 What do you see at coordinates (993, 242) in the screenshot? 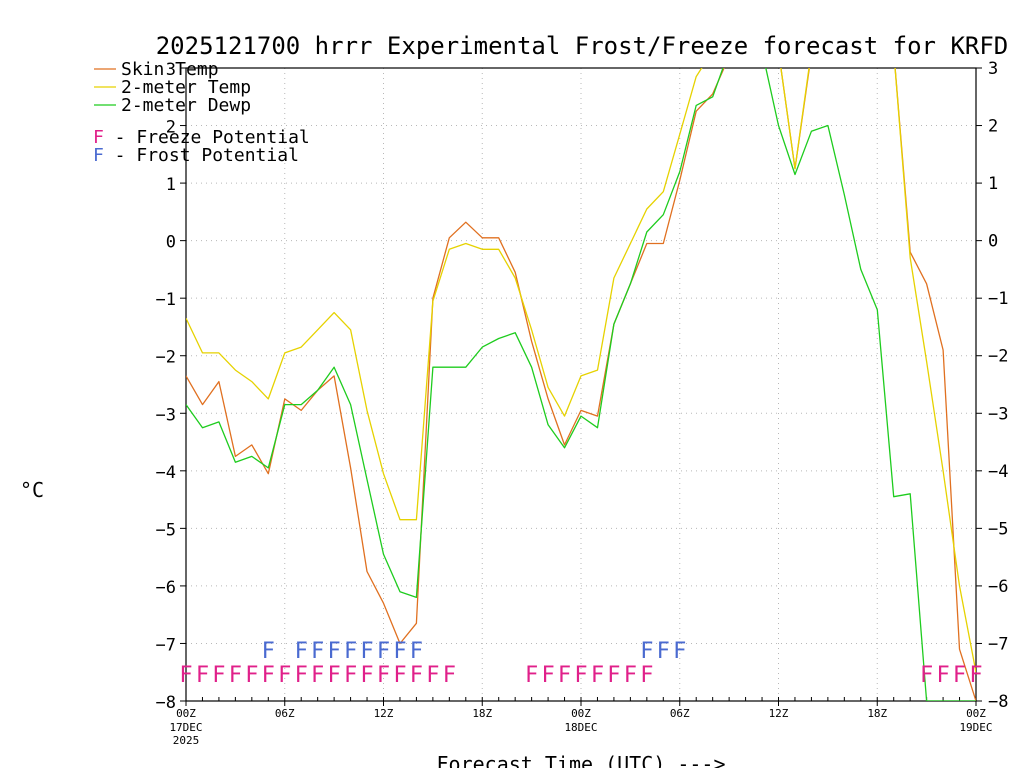
I see `y-tick-label-right: 0` at bounding box center [993, 242].